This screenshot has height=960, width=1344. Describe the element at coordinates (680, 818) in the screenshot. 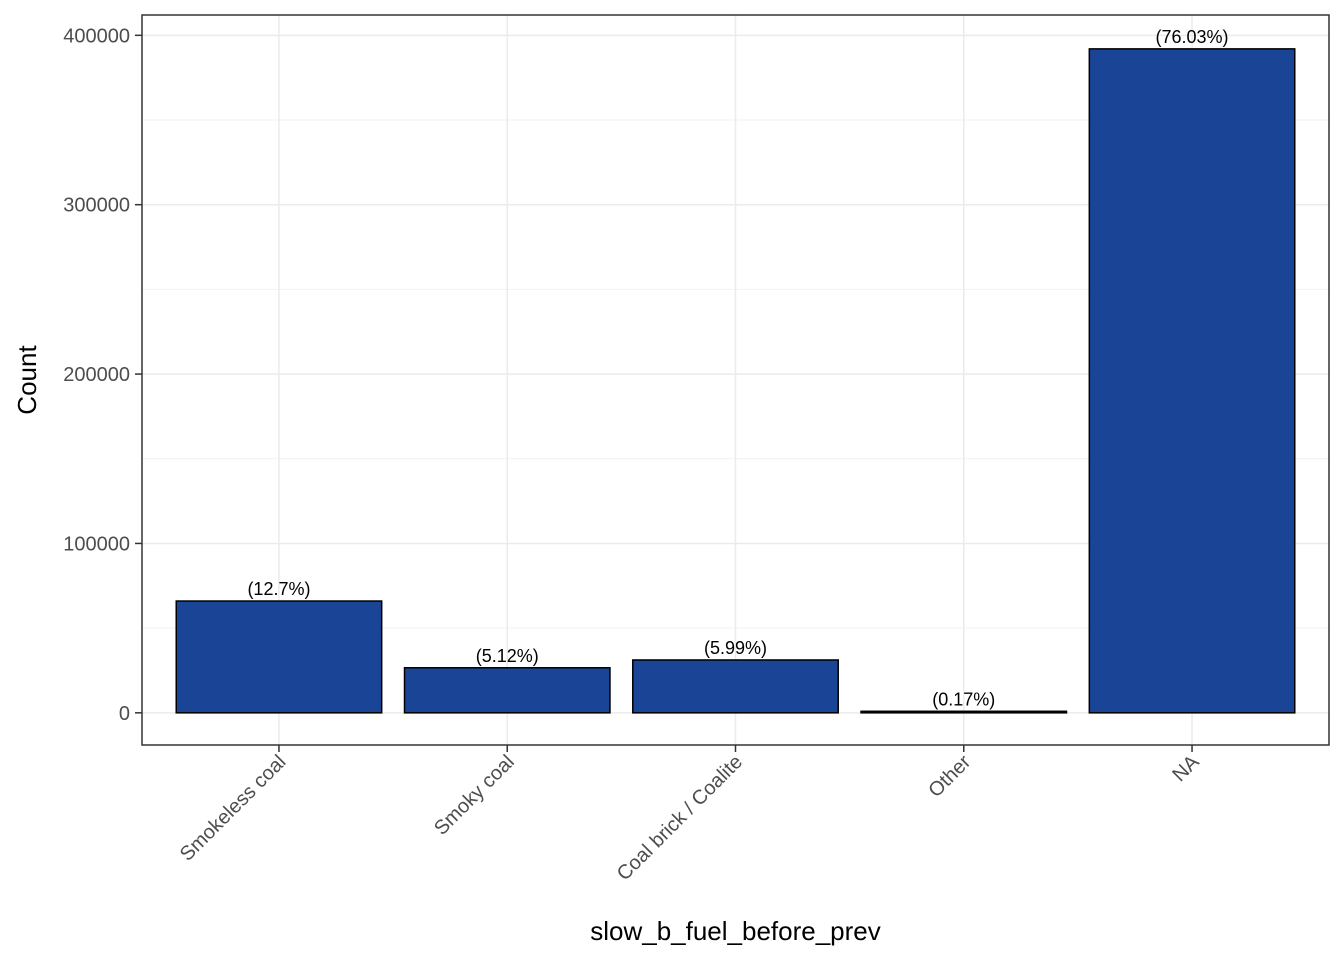

I see `x-tick-label: Coal brick / Coalite` at that location.